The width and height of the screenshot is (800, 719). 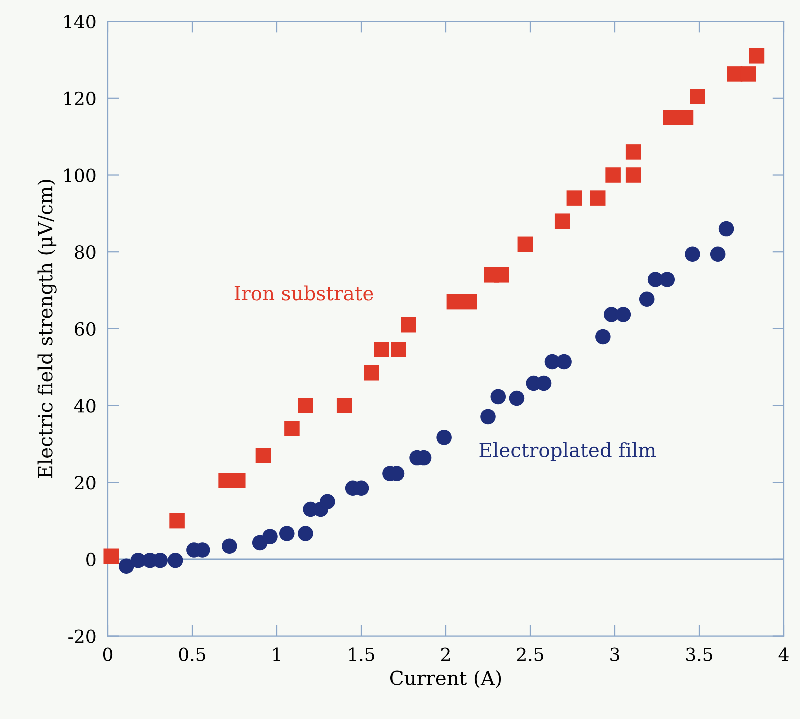 I want to click on x-tick-label: 3, so click(x=615, y=655).